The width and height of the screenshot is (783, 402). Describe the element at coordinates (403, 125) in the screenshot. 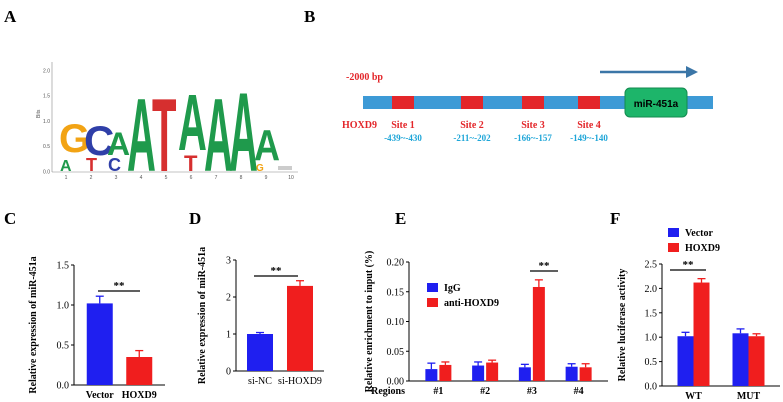

I see `site-name-1: Site 1` at that location.